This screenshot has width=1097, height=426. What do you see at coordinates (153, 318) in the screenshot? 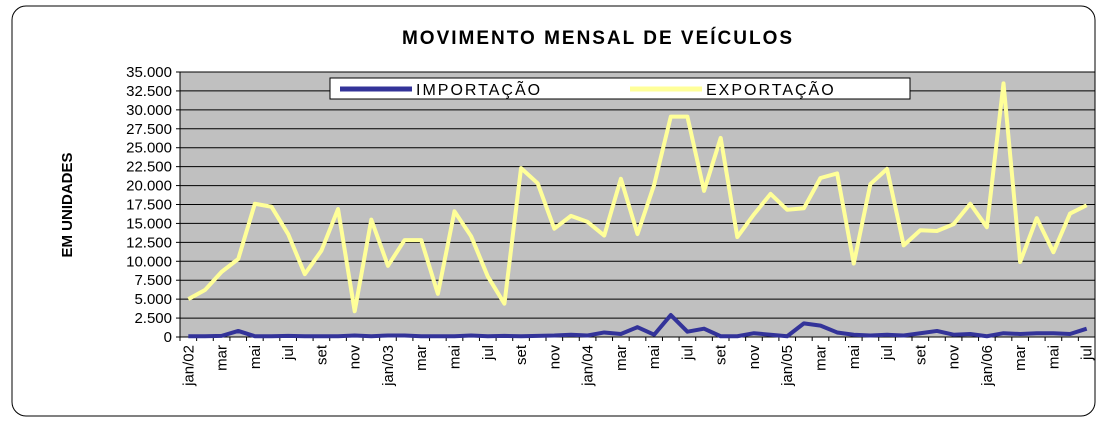
I see `y-tick-label: 2.500` at bounding box center [153, 318].